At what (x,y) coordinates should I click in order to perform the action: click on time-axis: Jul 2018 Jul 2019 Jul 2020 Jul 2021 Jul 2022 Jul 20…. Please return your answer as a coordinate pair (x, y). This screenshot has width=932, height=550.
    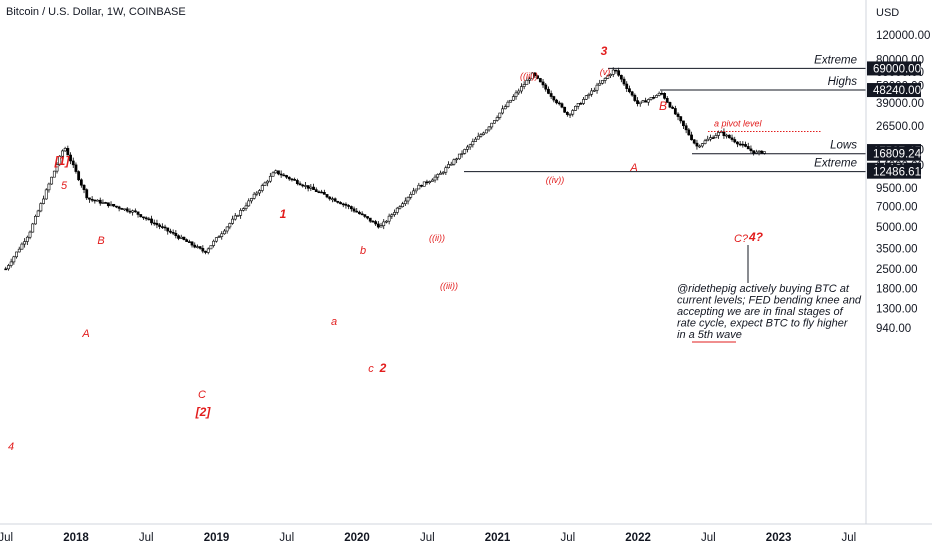
    Looking at the image, I should click on (466, 533).